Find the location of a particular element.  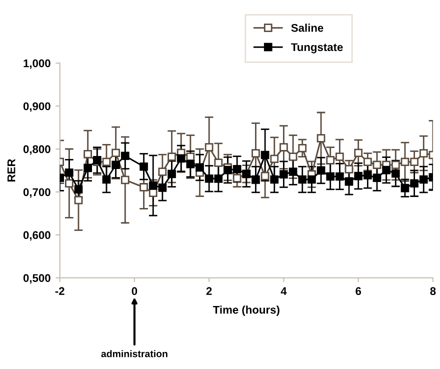

legend-label: Tungstate is located at coordinates (317, 48).